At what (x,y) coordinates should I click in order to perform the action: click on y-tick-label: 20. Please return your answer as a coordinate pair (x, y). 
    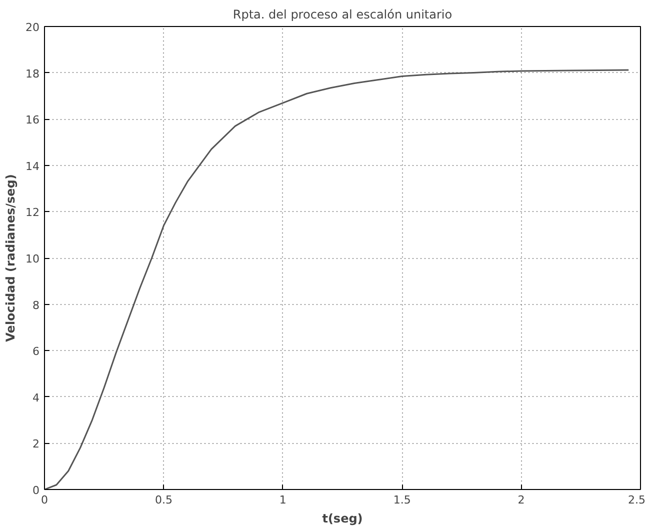
    Looking at the image, I should click on (33, 27).